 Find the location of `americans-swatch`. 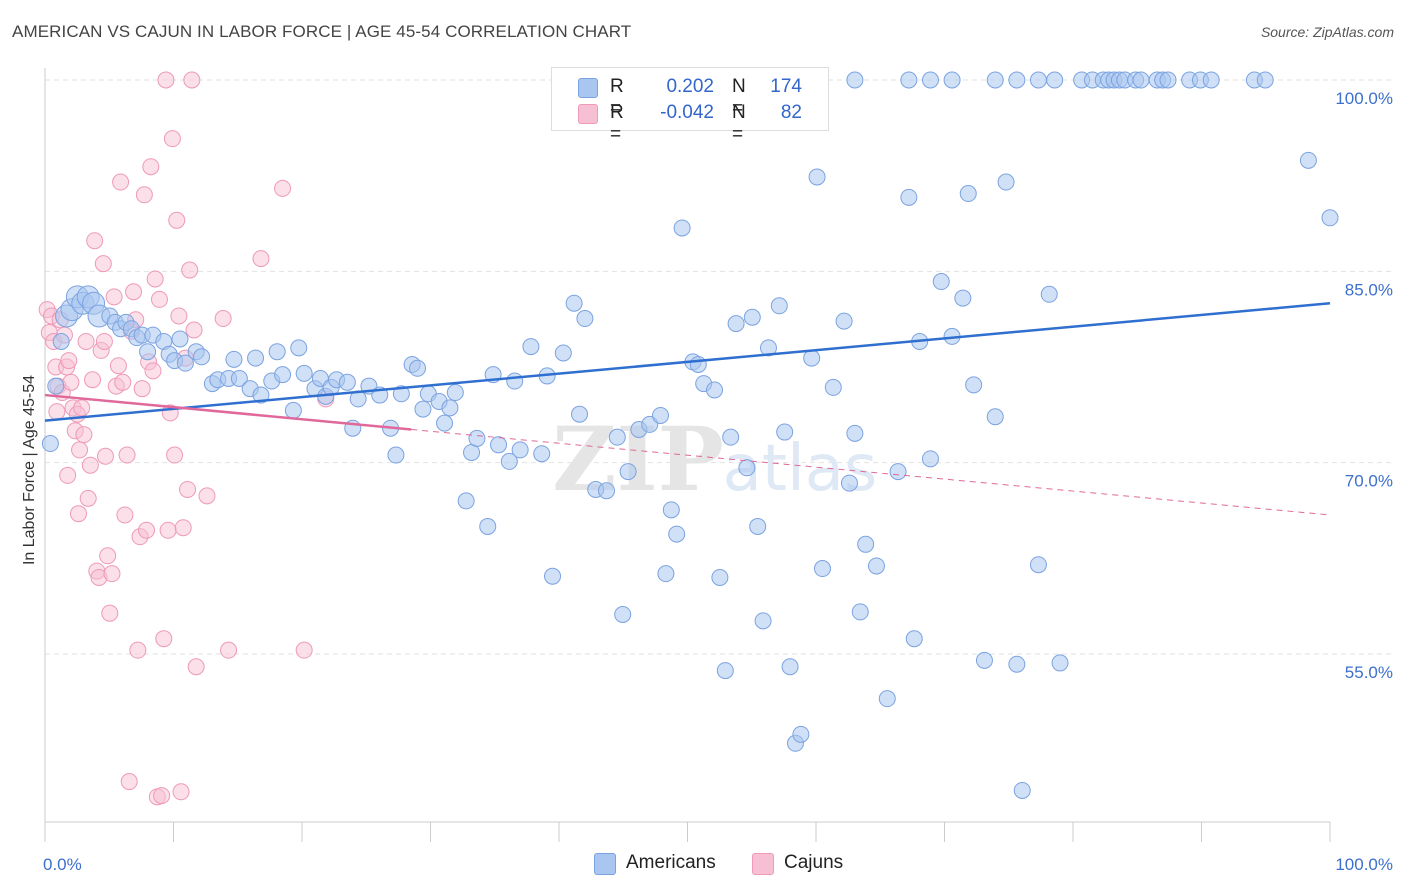

americans-swatch is located at coordinates (605, 864).